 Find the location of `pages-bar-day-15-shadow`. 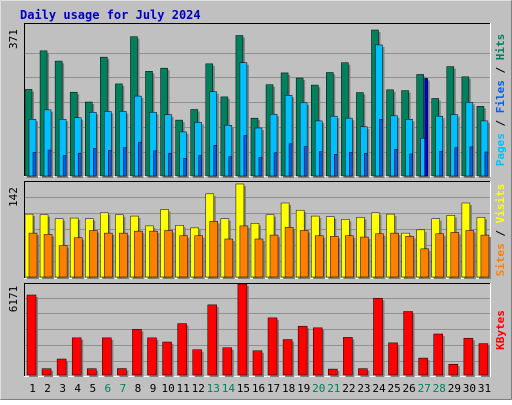

pages-bar-day-15-shadow is located at coordinates (247, 157).